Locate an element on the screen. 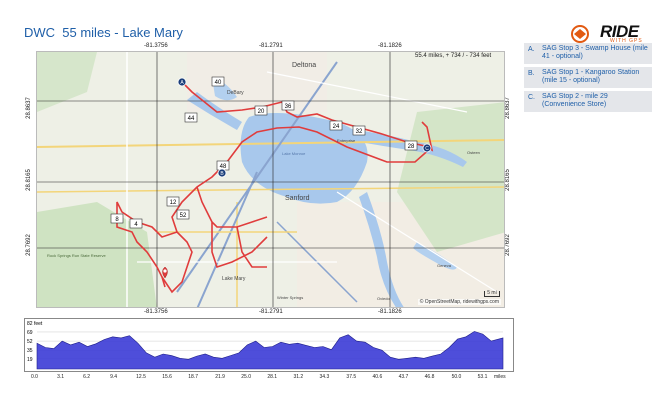  shield-40: 40 is located at coordinates (218, 81).